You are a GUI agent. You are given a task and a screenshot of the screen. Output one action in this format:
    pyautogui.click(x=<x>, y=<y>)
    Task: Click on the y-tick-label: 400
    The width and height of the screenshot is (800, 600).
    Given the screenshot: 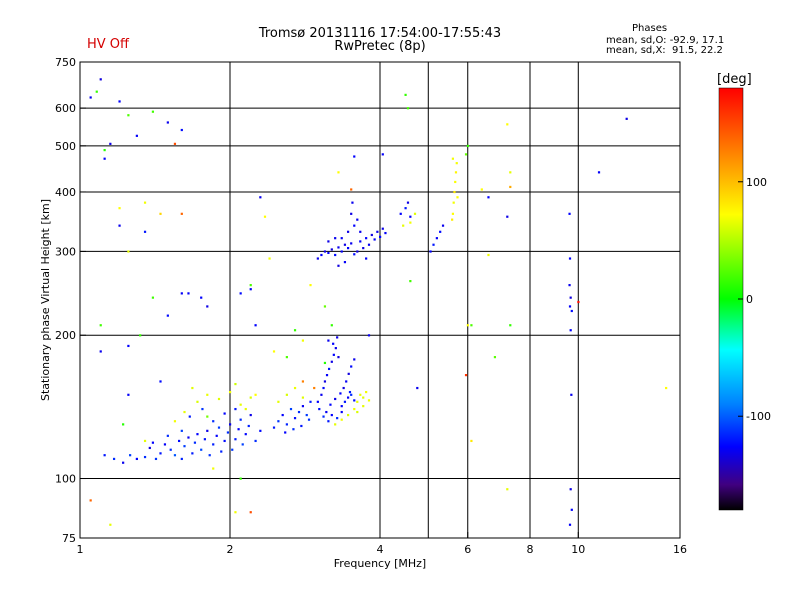 What is the action you would take?
    pyautogui.click(x=65, y=192)
    